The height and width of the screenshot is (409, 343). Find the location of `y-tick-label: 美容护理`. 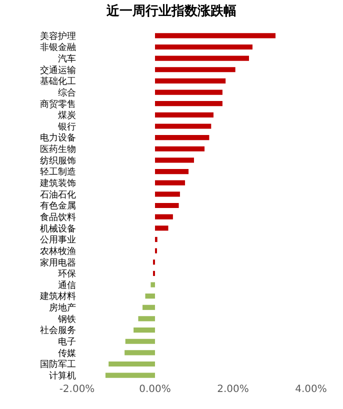

y-tick-label: 美容护理 is located at coordinates (58, 36).